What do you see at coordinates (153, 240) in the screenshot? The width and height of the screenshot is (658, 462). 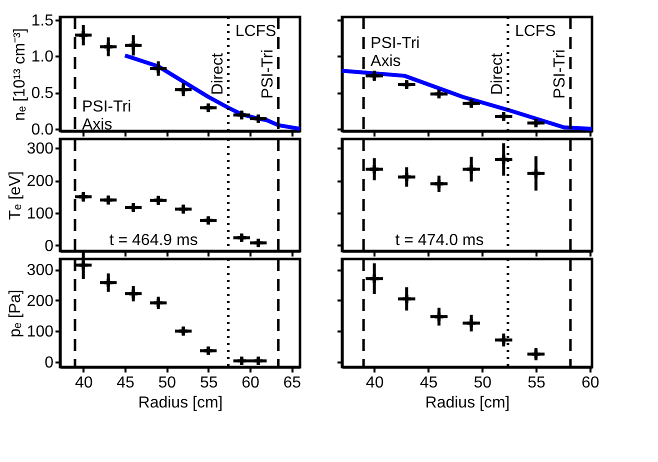 I see `annotation: t = 464.9 ms` at bounding box center [153, 240].